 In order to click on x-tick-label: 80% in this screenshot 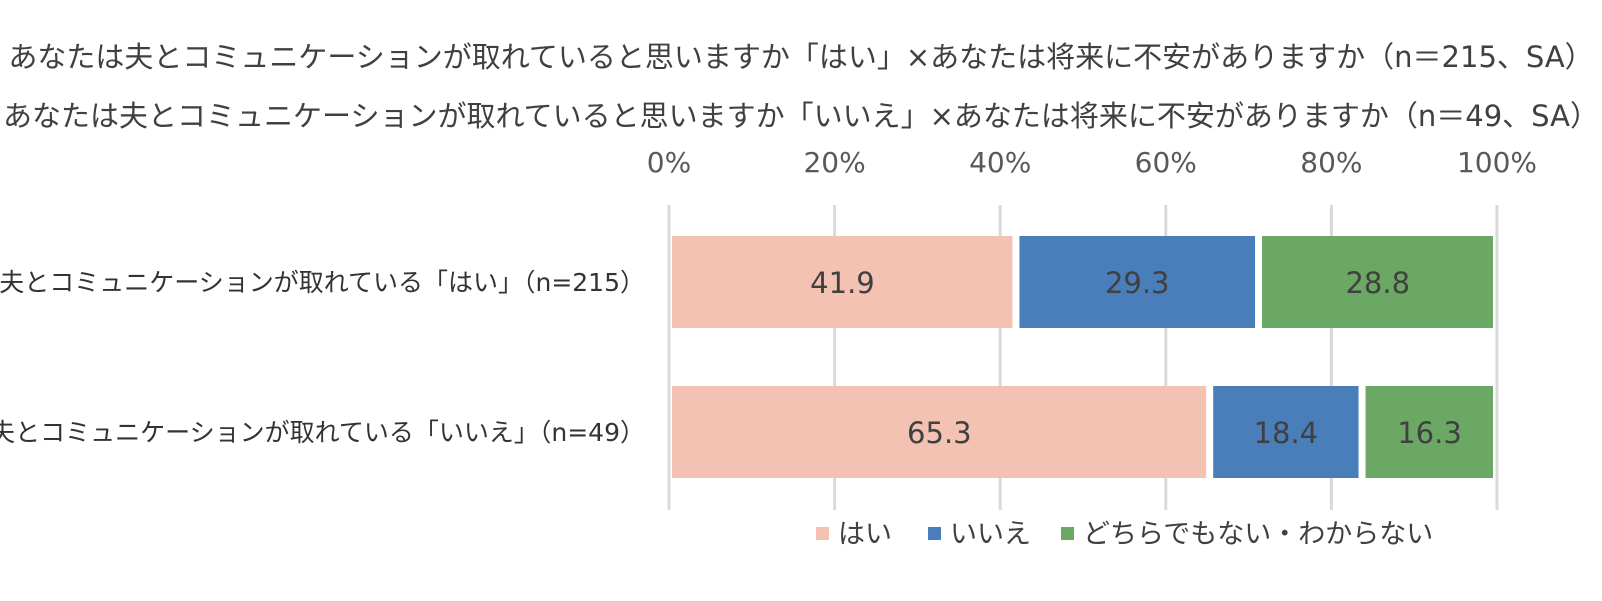, I will do `click(1331, 162)`.